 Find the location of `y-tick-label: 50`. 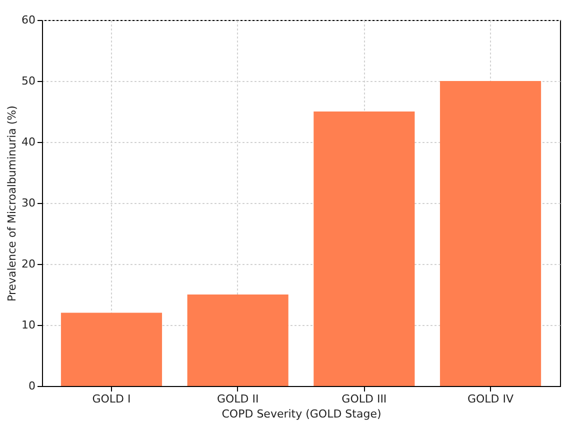

y-tick-label: 50 is located at coordinates (29, 81).